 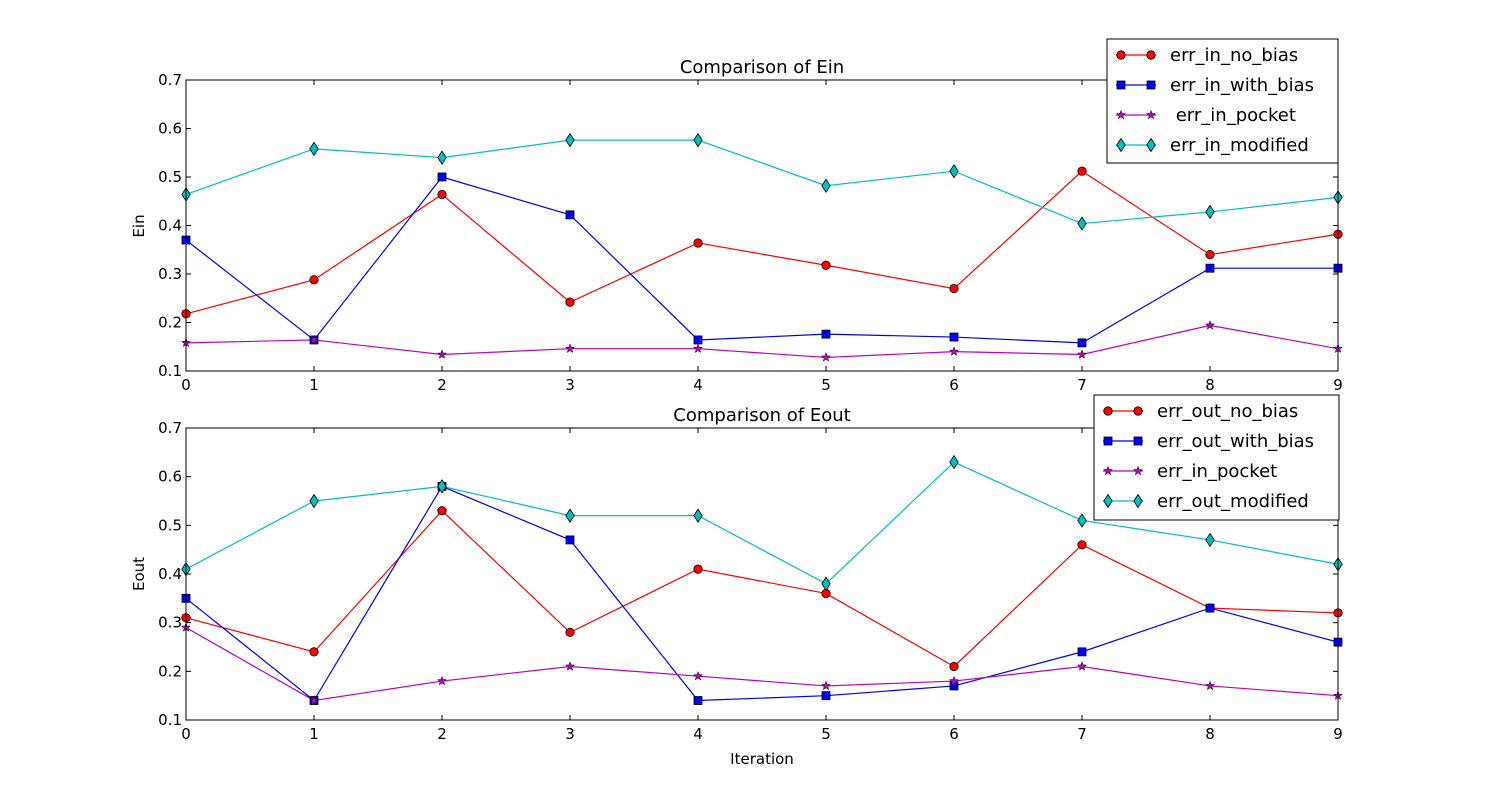 I want to click on y-tick-label: 0.3, so click(x=170, y=623).